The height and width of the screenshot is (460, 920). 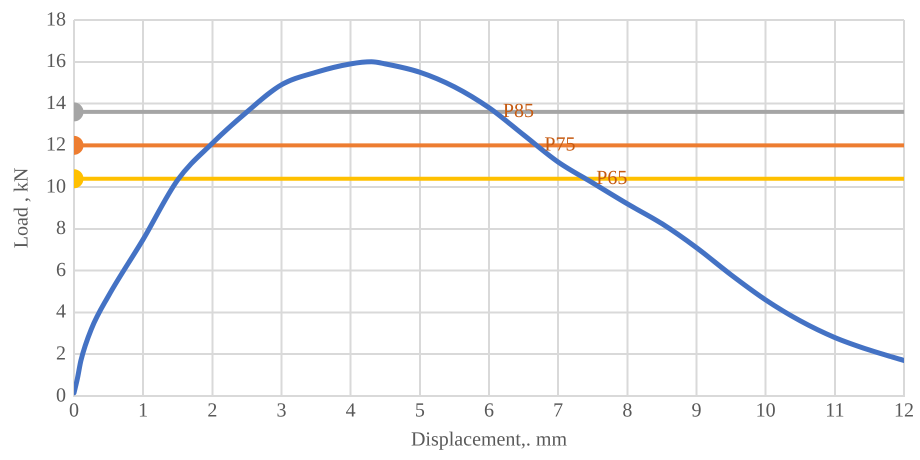 I want to click on x-tick-label: 7, so click(x=558, y=410).